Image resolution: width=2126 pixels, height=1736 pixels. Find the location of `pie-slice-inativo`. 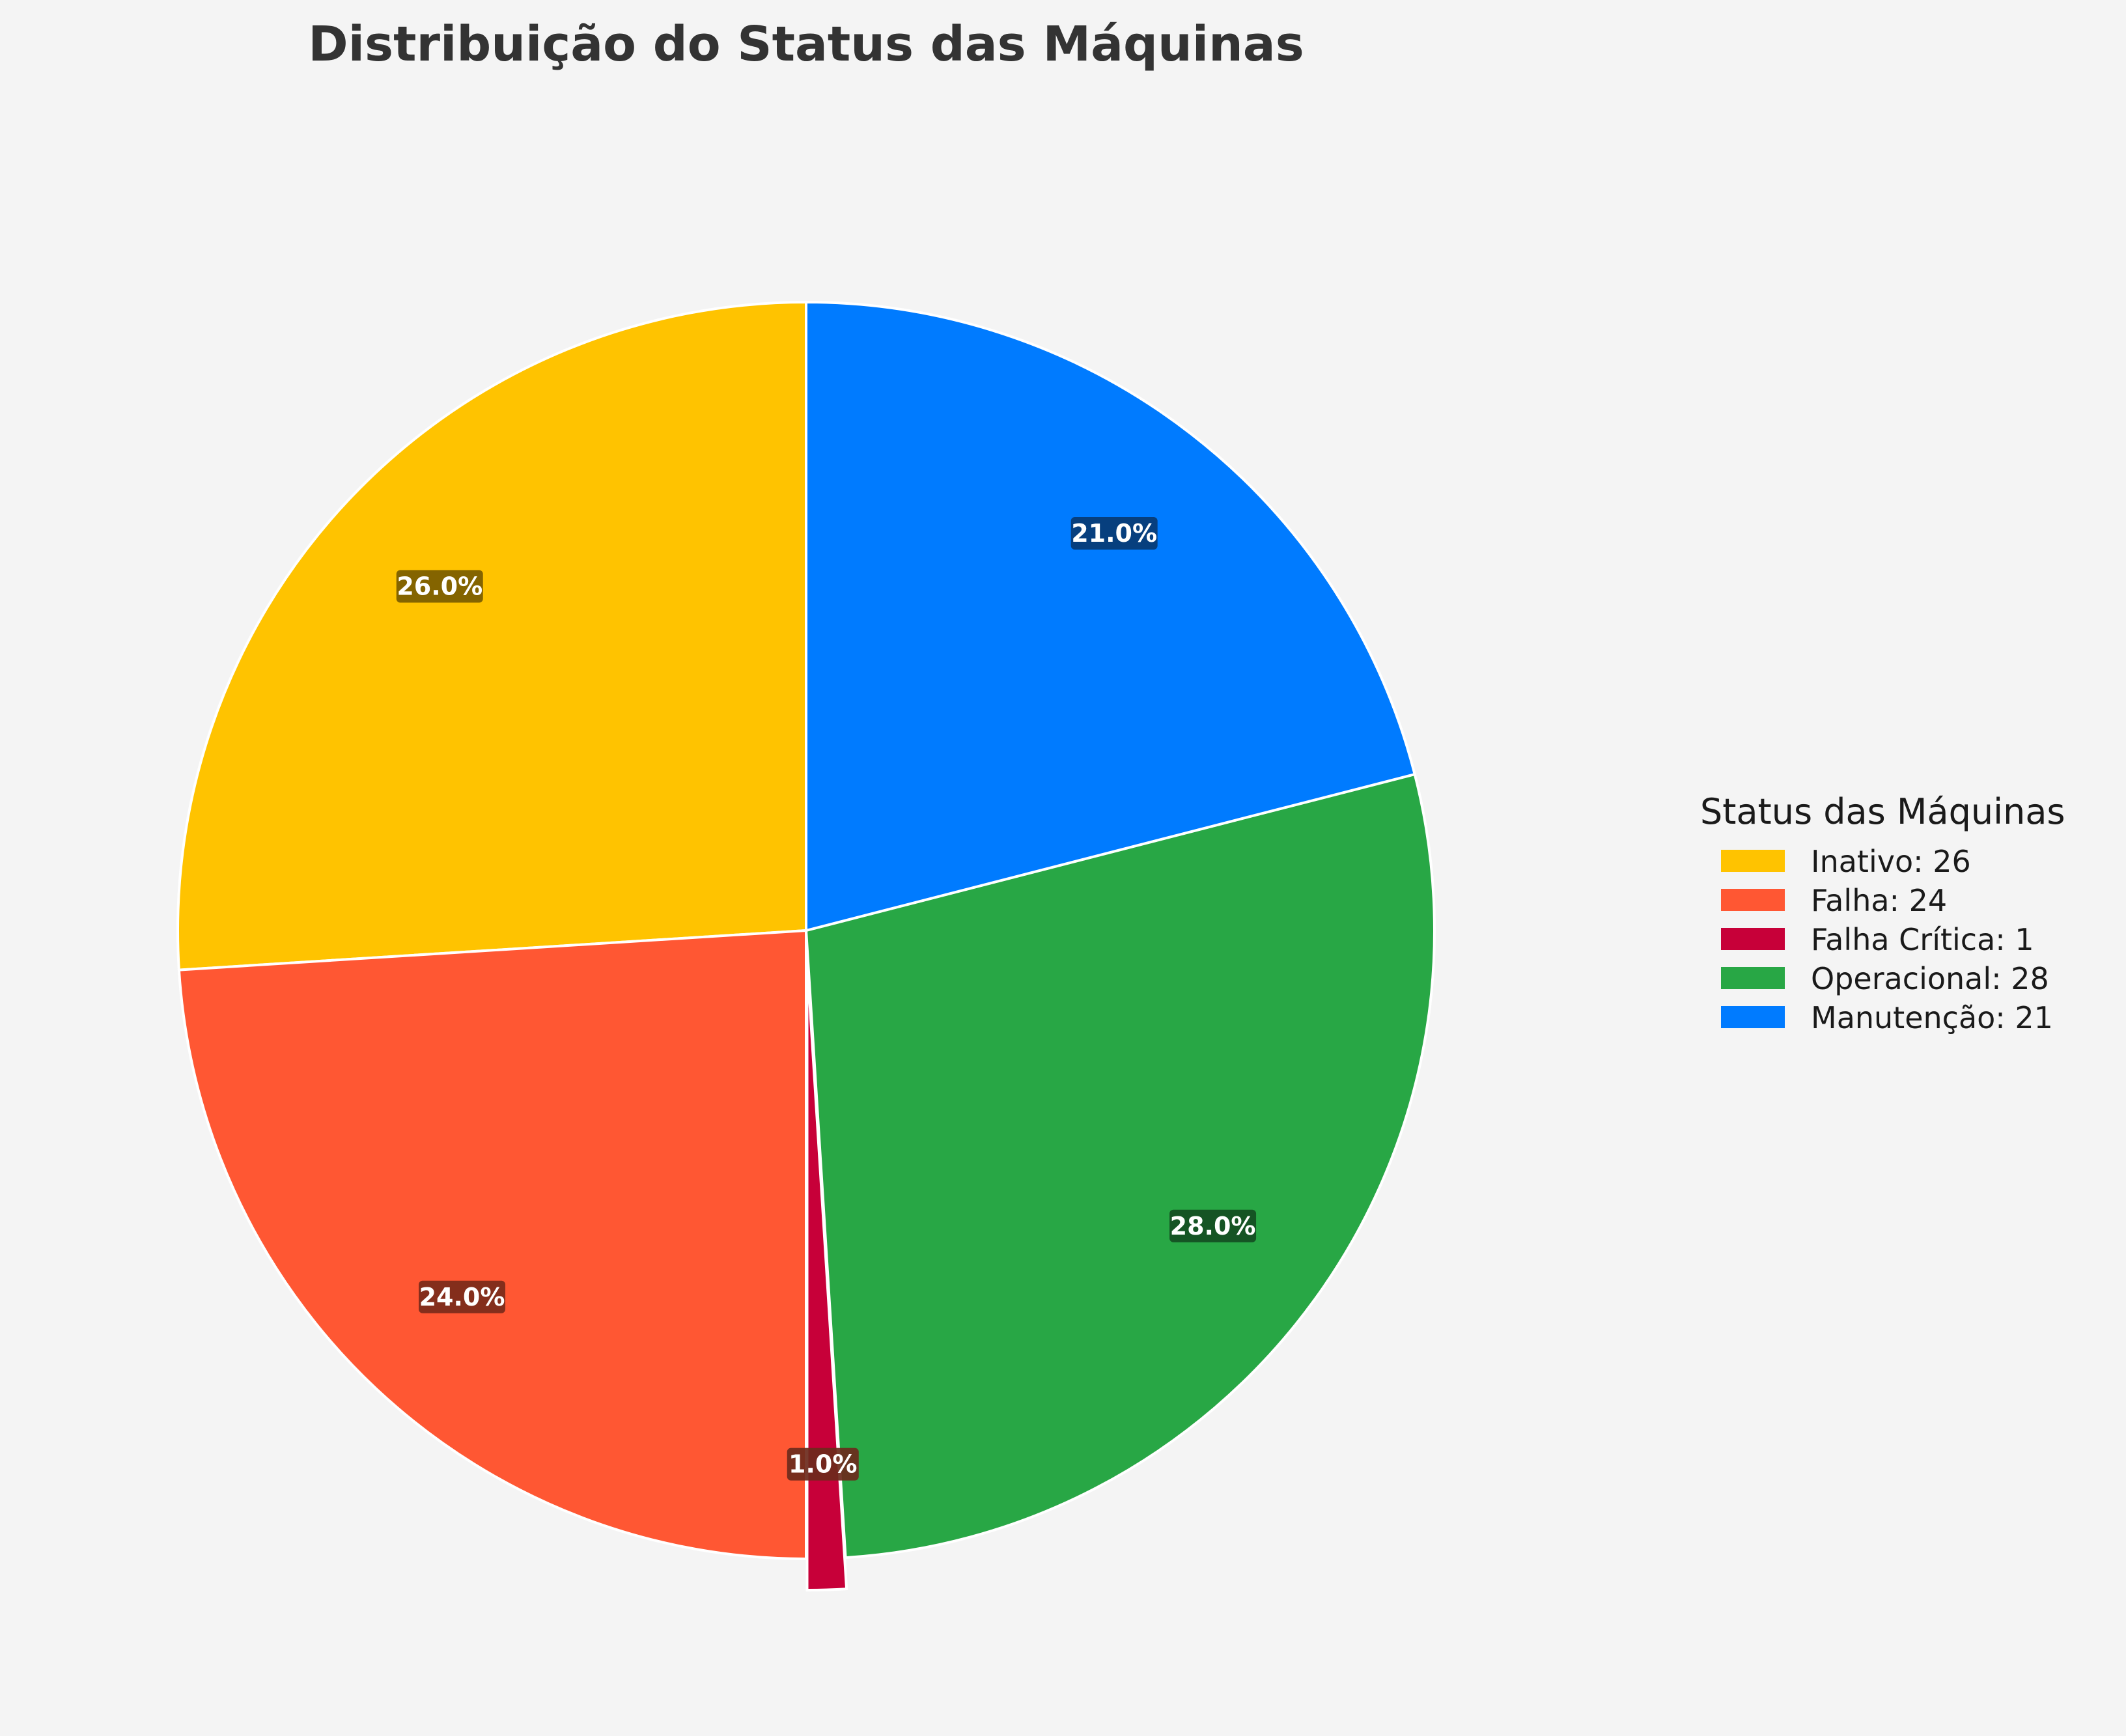

pie-slice-inativo is located at coordinates (491, 636).